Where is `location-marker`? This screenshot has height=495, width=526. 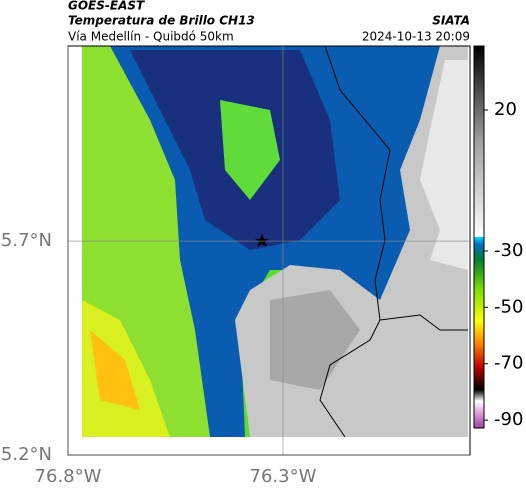
location-marker is located at coordinates (262, 240).